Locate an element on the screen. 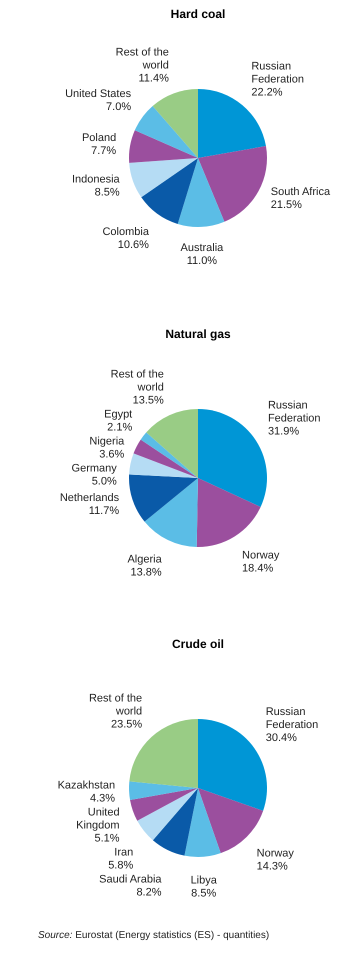  data-label: 7.0% is located at coordinates (119, 106).